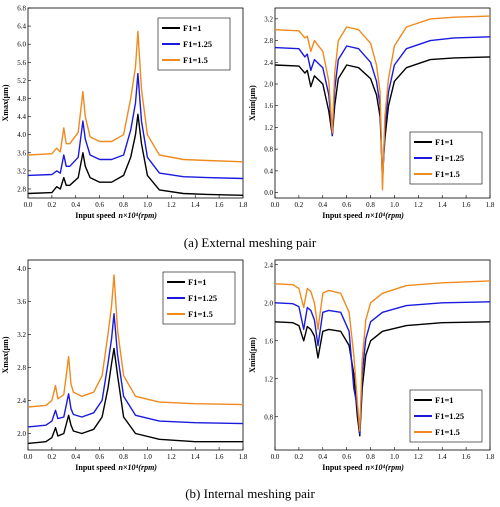 This screenshot has height=507, width=500. Describe the element at coordinates (21, 45) in the screenshot. I see `y-tick-label: 6.0` at that location.